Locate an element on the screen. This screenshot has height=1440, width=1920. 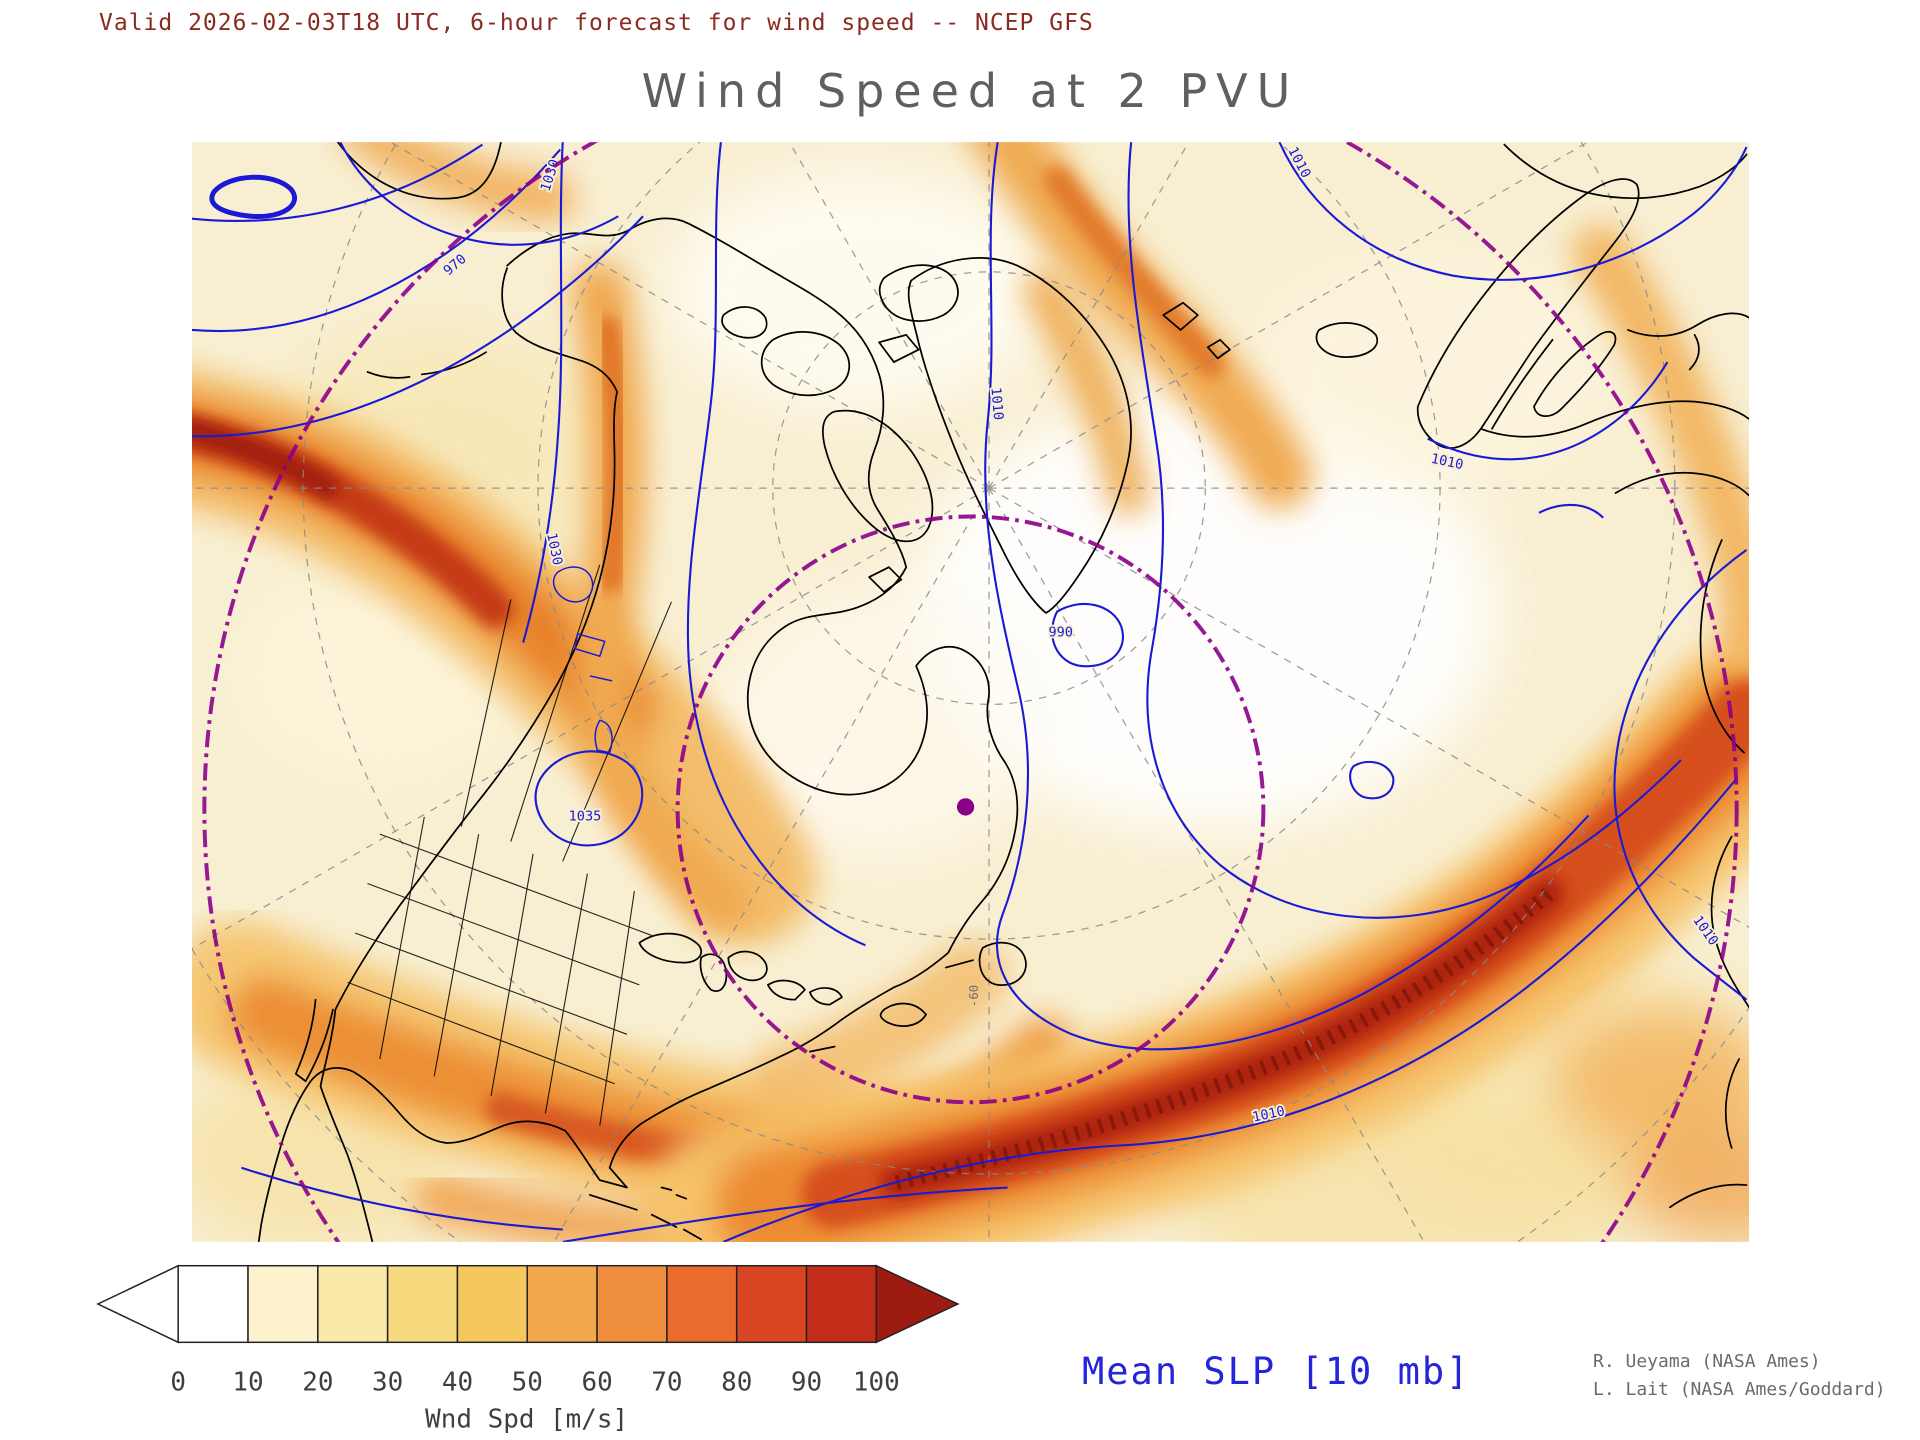
colorbar-tick: 50 is located at coordinates (527, 1383).